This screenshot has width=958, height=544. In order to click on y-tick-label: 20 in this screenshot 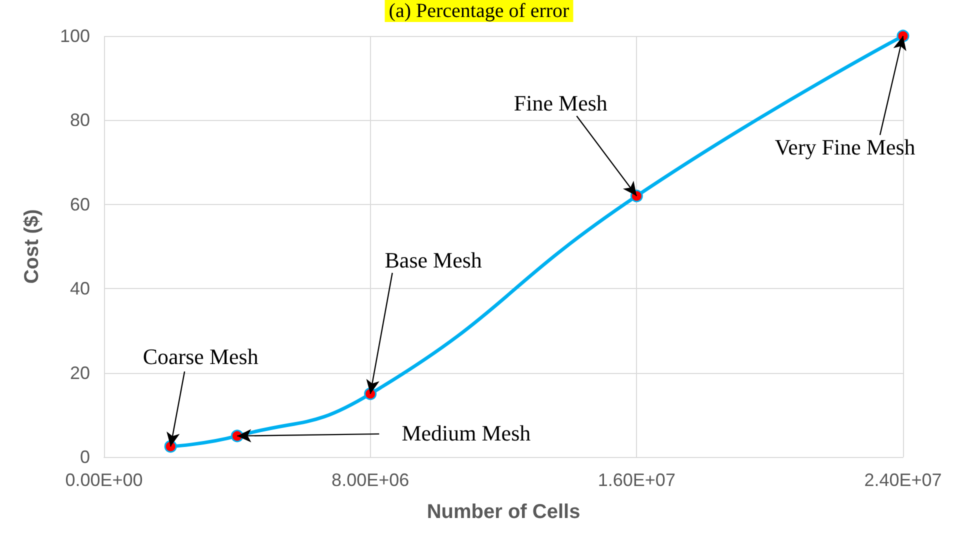, I will do `click(80, 372)`.